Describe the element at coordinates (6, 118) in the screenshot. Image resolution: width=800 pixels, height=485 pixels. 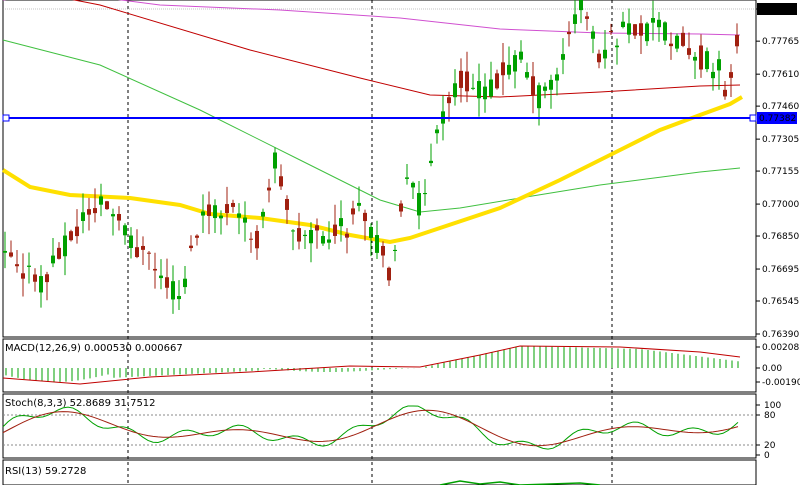
I see `level-line-left-handle` at that location.